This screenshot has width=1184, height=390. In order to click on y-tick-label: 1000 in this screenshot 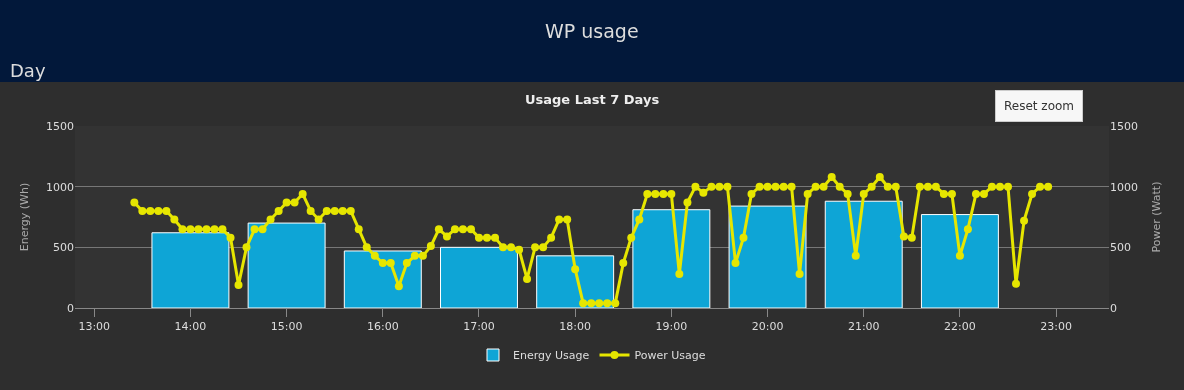, I will do `click(60, 187)`.